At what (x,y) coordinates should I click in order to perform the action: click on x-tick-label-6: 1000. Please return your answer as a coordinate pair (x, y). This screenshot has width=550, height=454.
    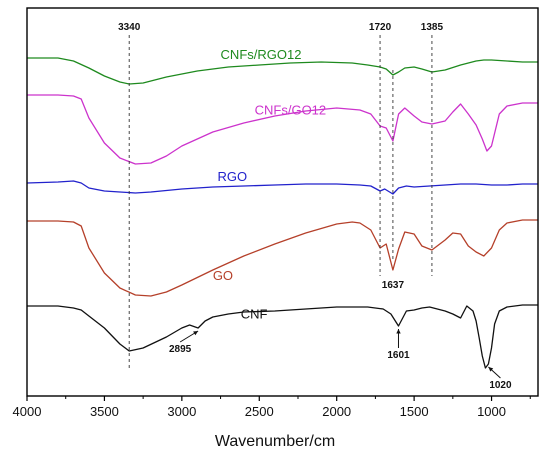
    Looking at the image, I should click on (491, 411).